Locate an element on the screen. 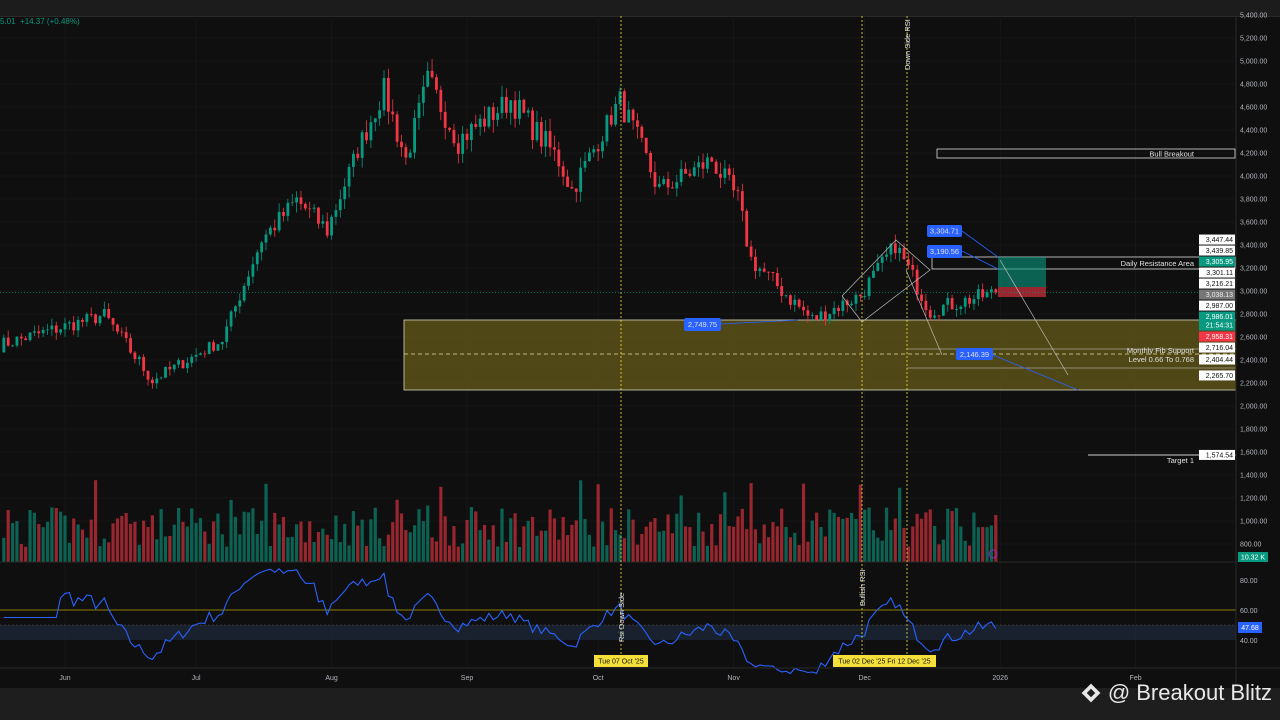 This screenshot has height=720, width=1280. date-tag-dec-label: Tue 02 Dec '25 Fri 12 Dec '25 is located at coordinates (884, 662).